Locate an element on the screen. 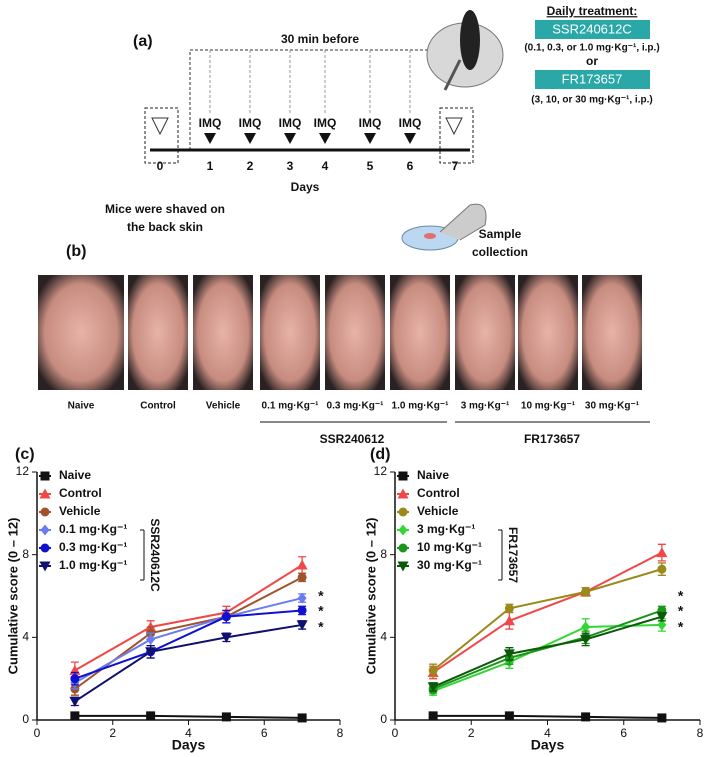 The height and width of the screenshot is (757, 709). pretreat-label: 30 min before is located at coordinates (320, 39).